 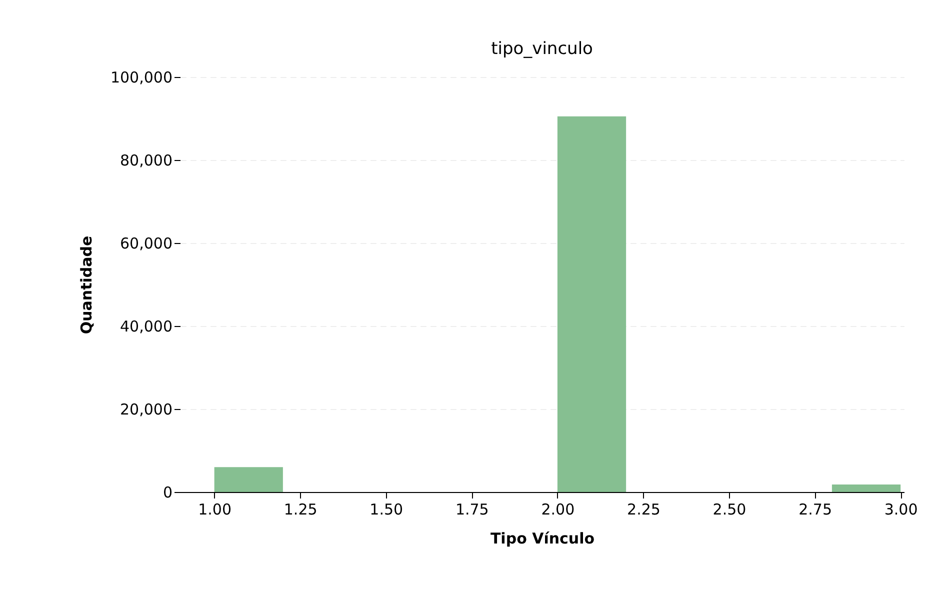 What do you see at coordinates (301, 509) in the screenshot?
I see `x-tick-label: 1.25` at bounding box center [301, 509].